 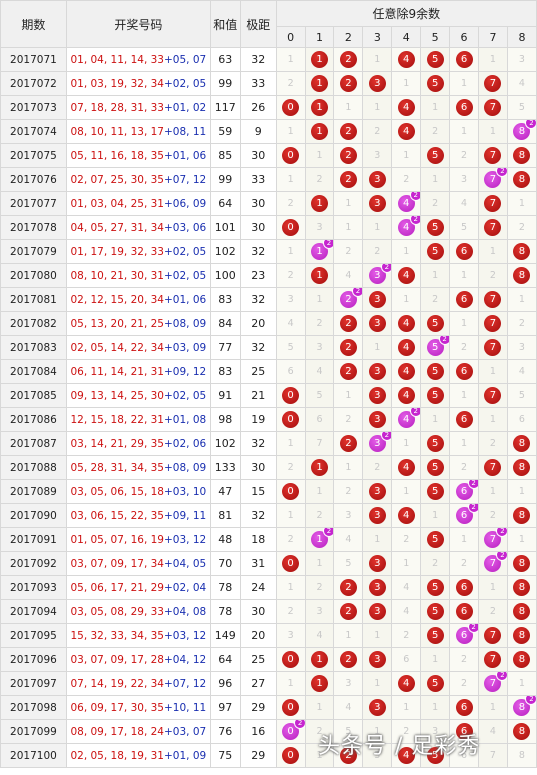 What do you see at coordinates (258, 395) in the screenshot?
I see `span-cell: 21` at bounding box center [258, 395].